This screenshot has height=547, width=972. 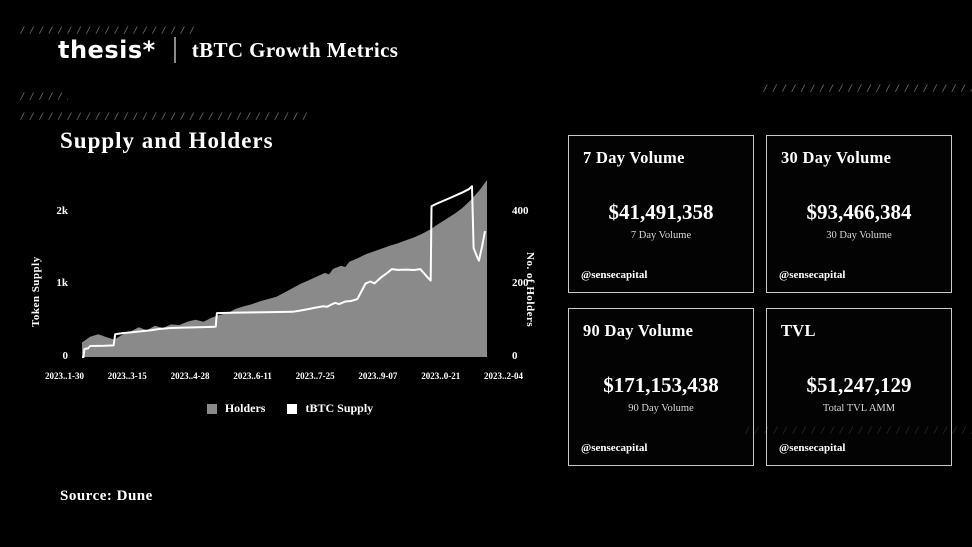 What do you see at coordinates (661, 235) in the screenshot?
I see `card-sublabel: 7 Day Volume` at bounding box center [661, 235].